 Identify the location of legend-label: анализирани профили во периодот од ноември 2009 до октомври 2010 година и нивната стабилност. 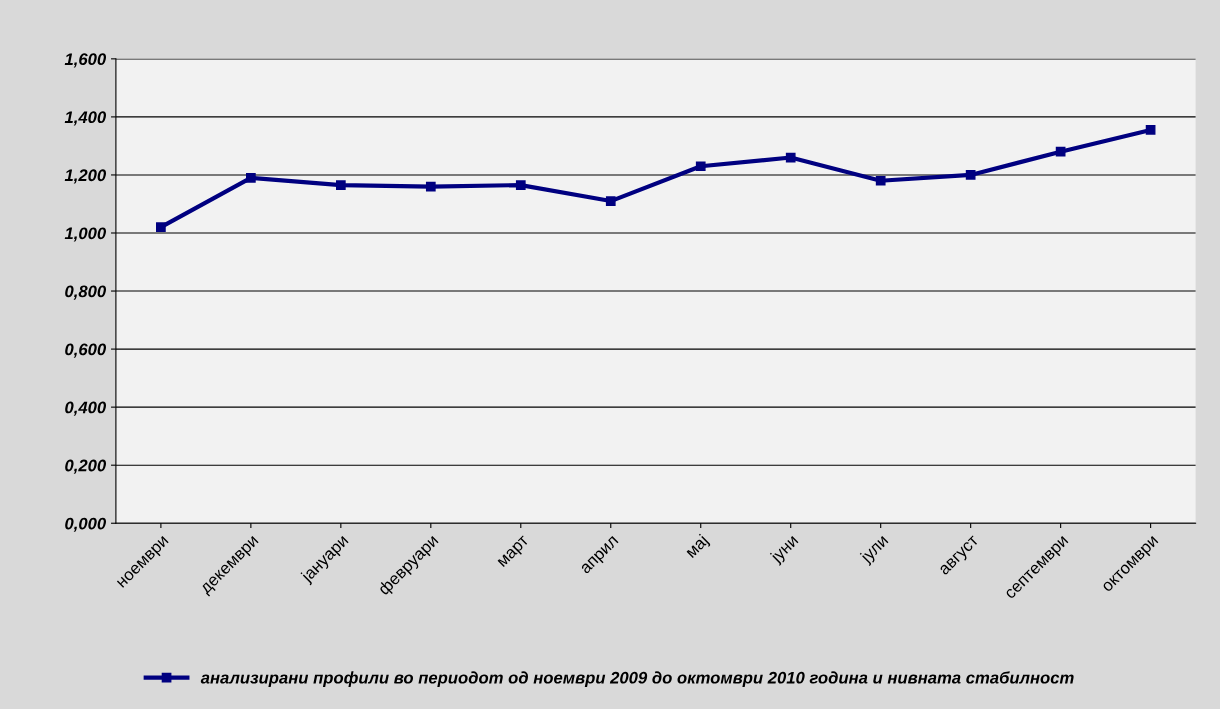
(637, 679).